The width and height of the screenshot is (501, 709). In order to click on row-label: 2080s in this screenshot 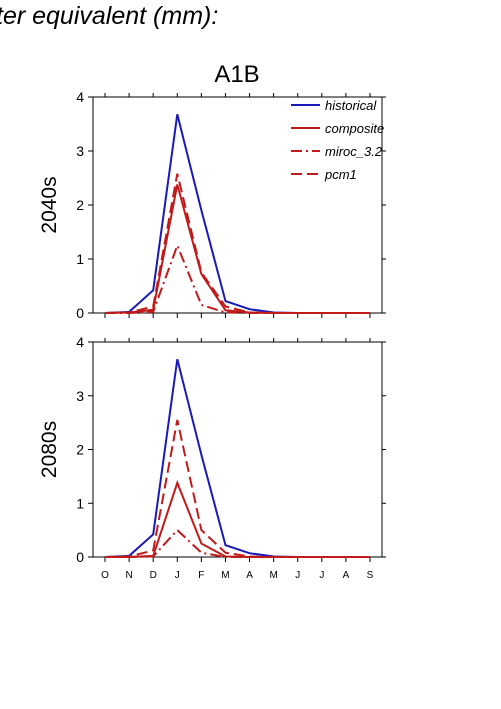, I will do `click(49, 449)`.